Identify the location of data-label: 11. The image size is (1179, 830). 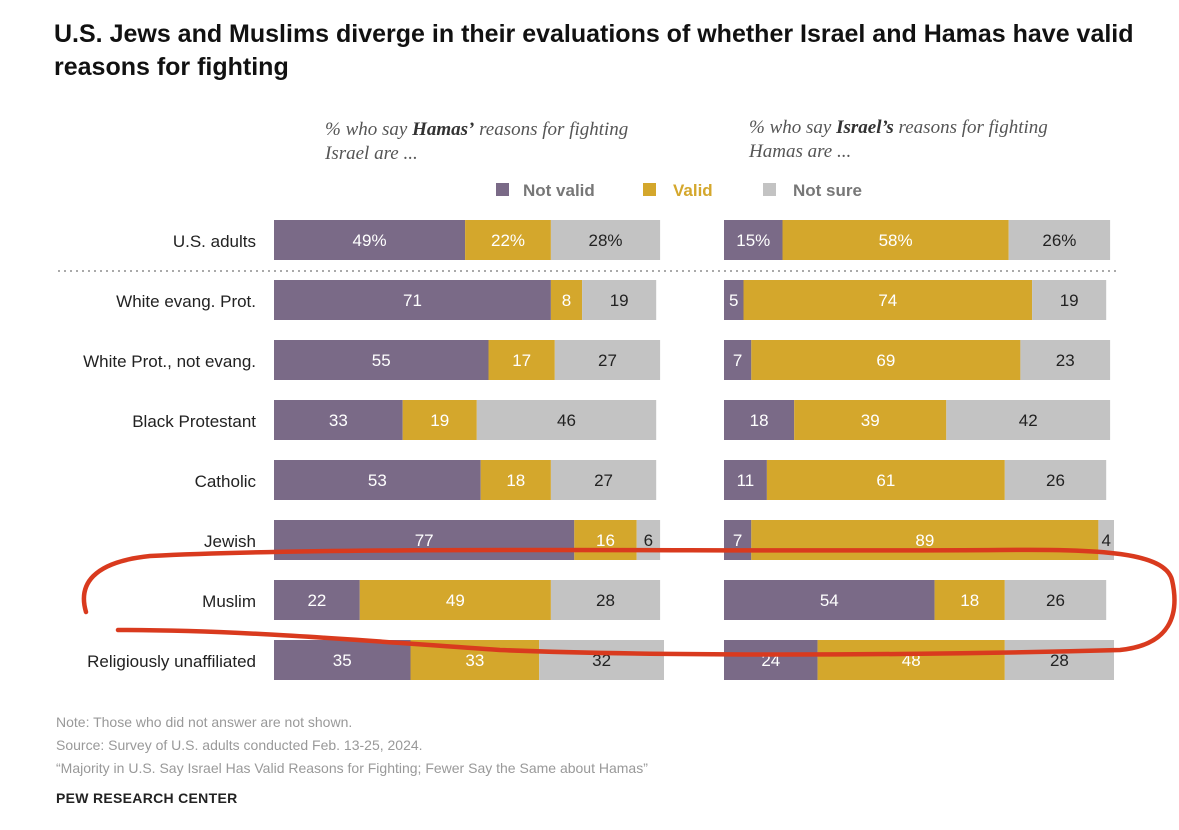
(746, 480).